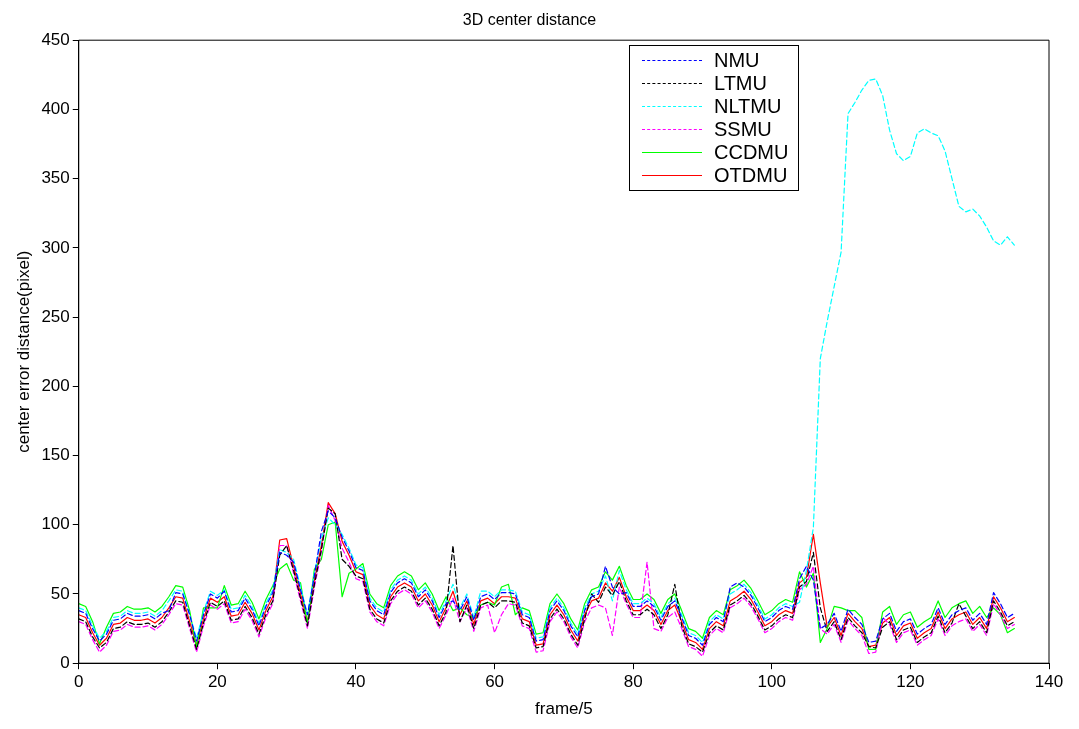 The height and width of the screenshot is (729, 1079). What do you see at coordinates (633, 682) in the screenshot?
I see `x-tick-label: 80` at bounding box center [633, 682].